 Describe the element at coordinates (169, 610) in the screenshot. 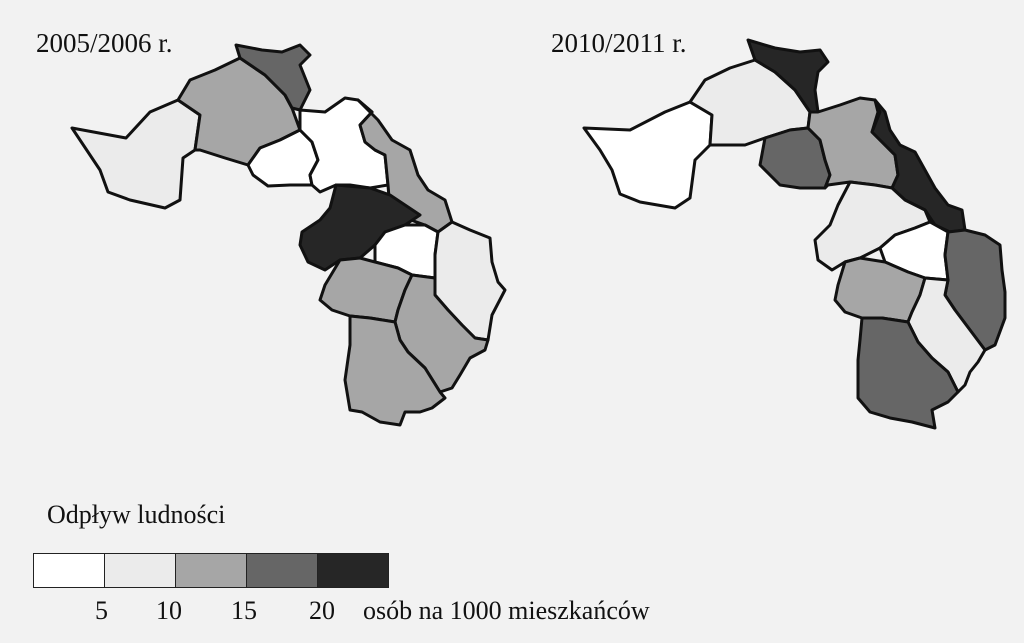

I see `legend-tick-10: 10` at that location.